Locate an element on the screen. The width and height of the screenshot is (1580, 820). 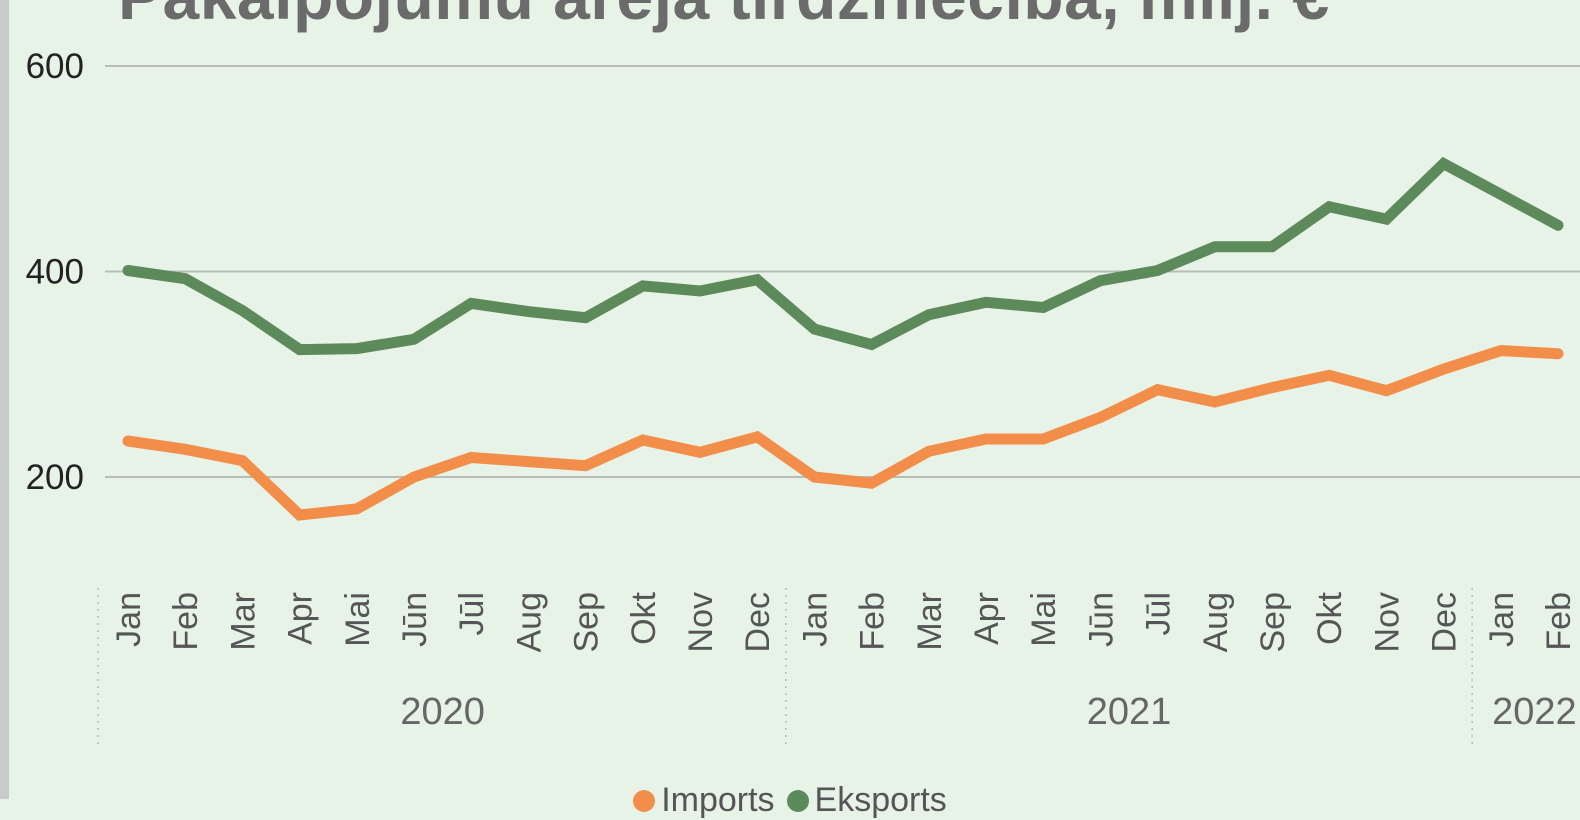
legend-item-eksports: Eksports is located at coordinates (866, 800).